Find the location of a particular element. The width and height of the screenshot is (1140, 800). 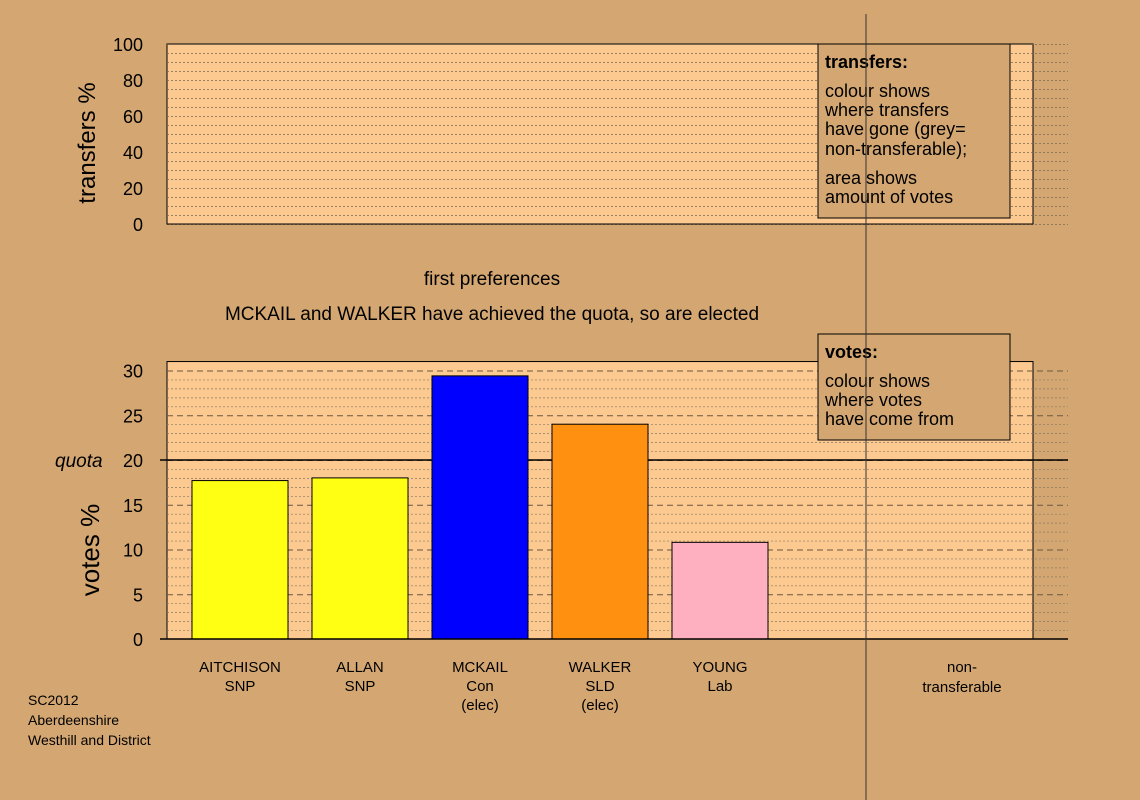

category-label: SLD is located at coordinates (599, 686).